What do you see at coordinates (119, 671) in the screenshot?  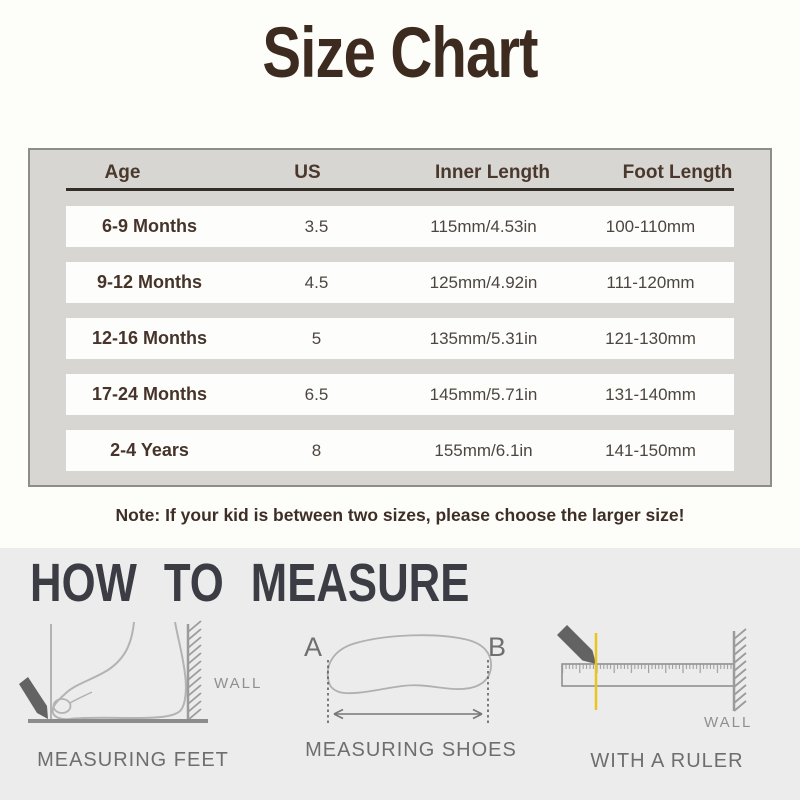 I see `foot-outline` at bounding box center [119, 671].